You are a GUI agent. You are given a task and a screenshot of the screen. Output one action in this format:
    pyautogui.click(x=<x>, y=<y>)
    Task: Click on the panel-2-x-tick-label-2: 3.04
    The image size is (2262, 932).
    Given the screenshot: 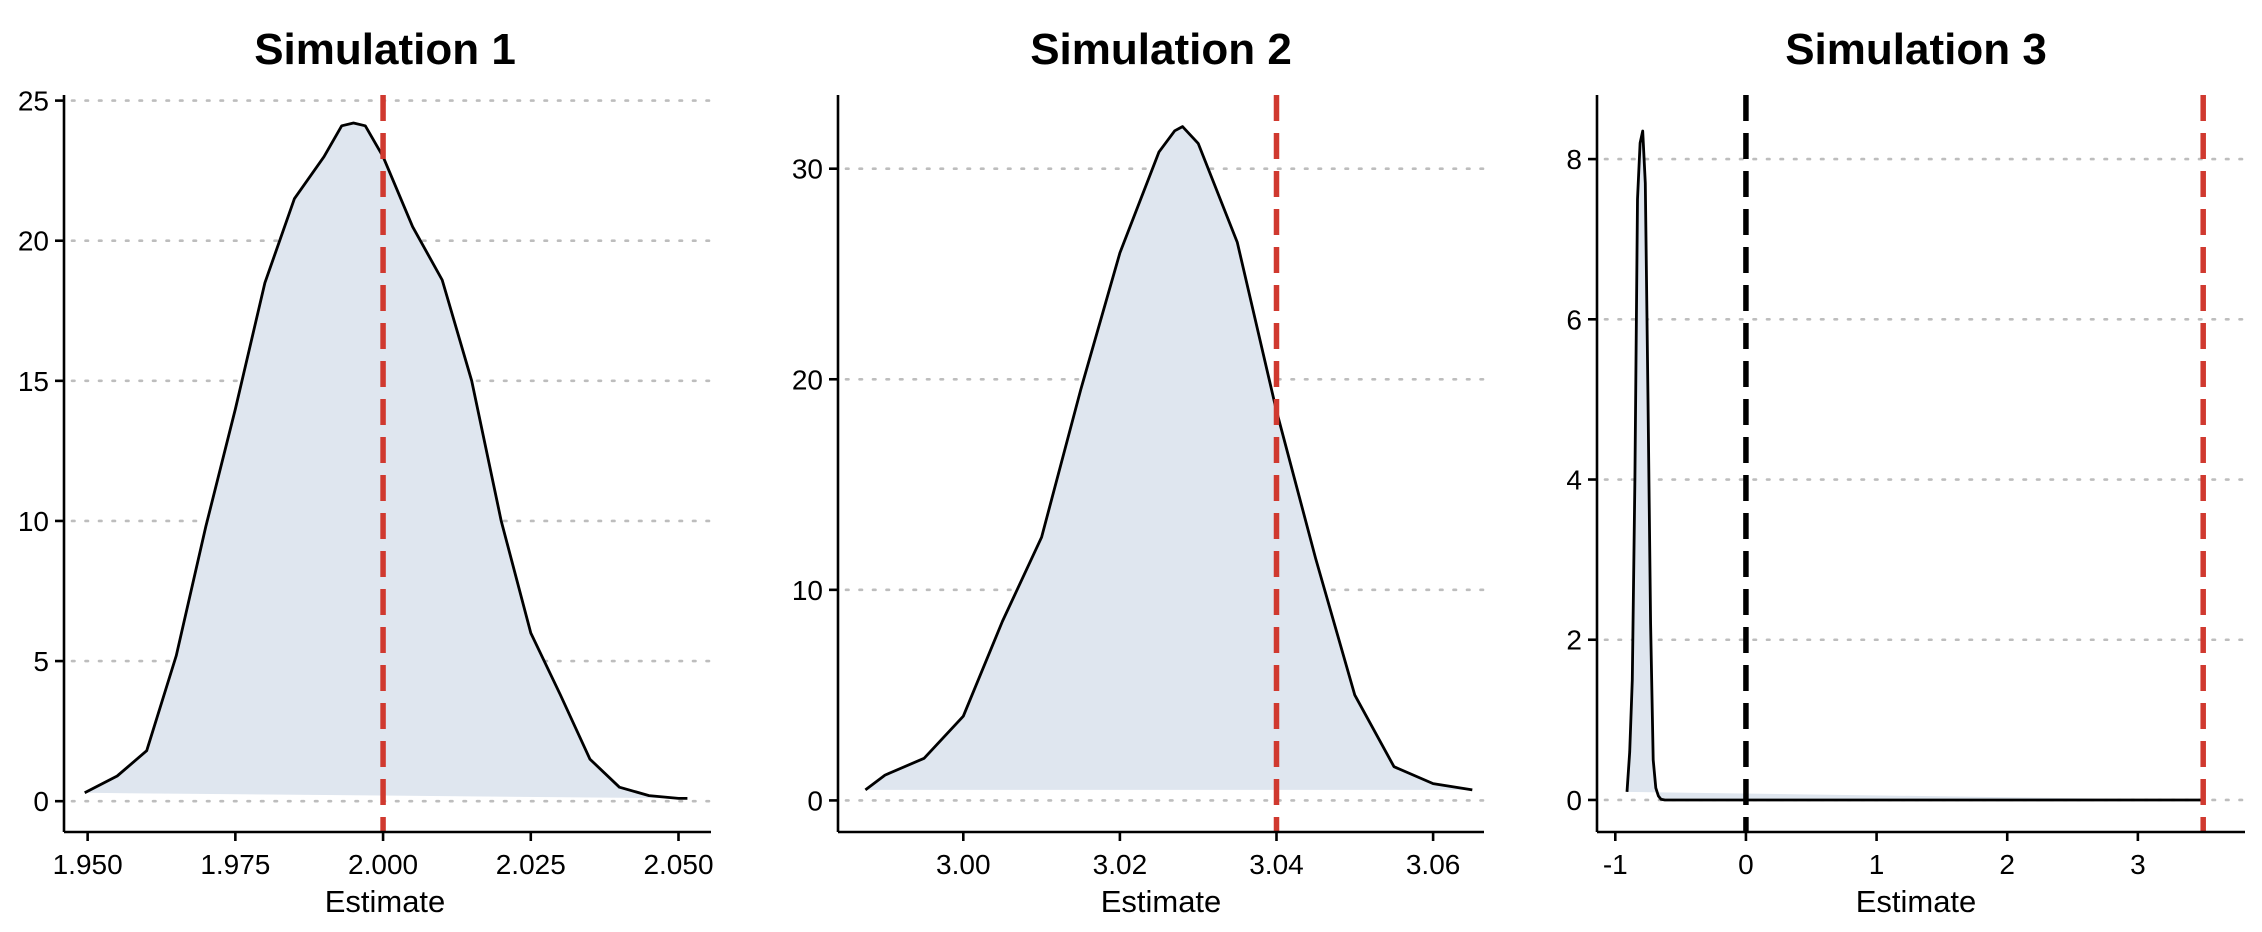 What is the action you would take?
    pyautogui.click(x=1276, y=864)
    